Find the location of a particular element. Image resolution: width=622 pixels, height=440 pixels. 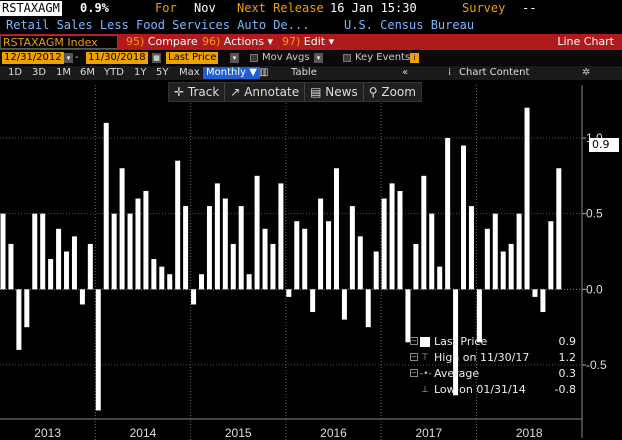

table-button: Table is located at coordinates (304, 72).